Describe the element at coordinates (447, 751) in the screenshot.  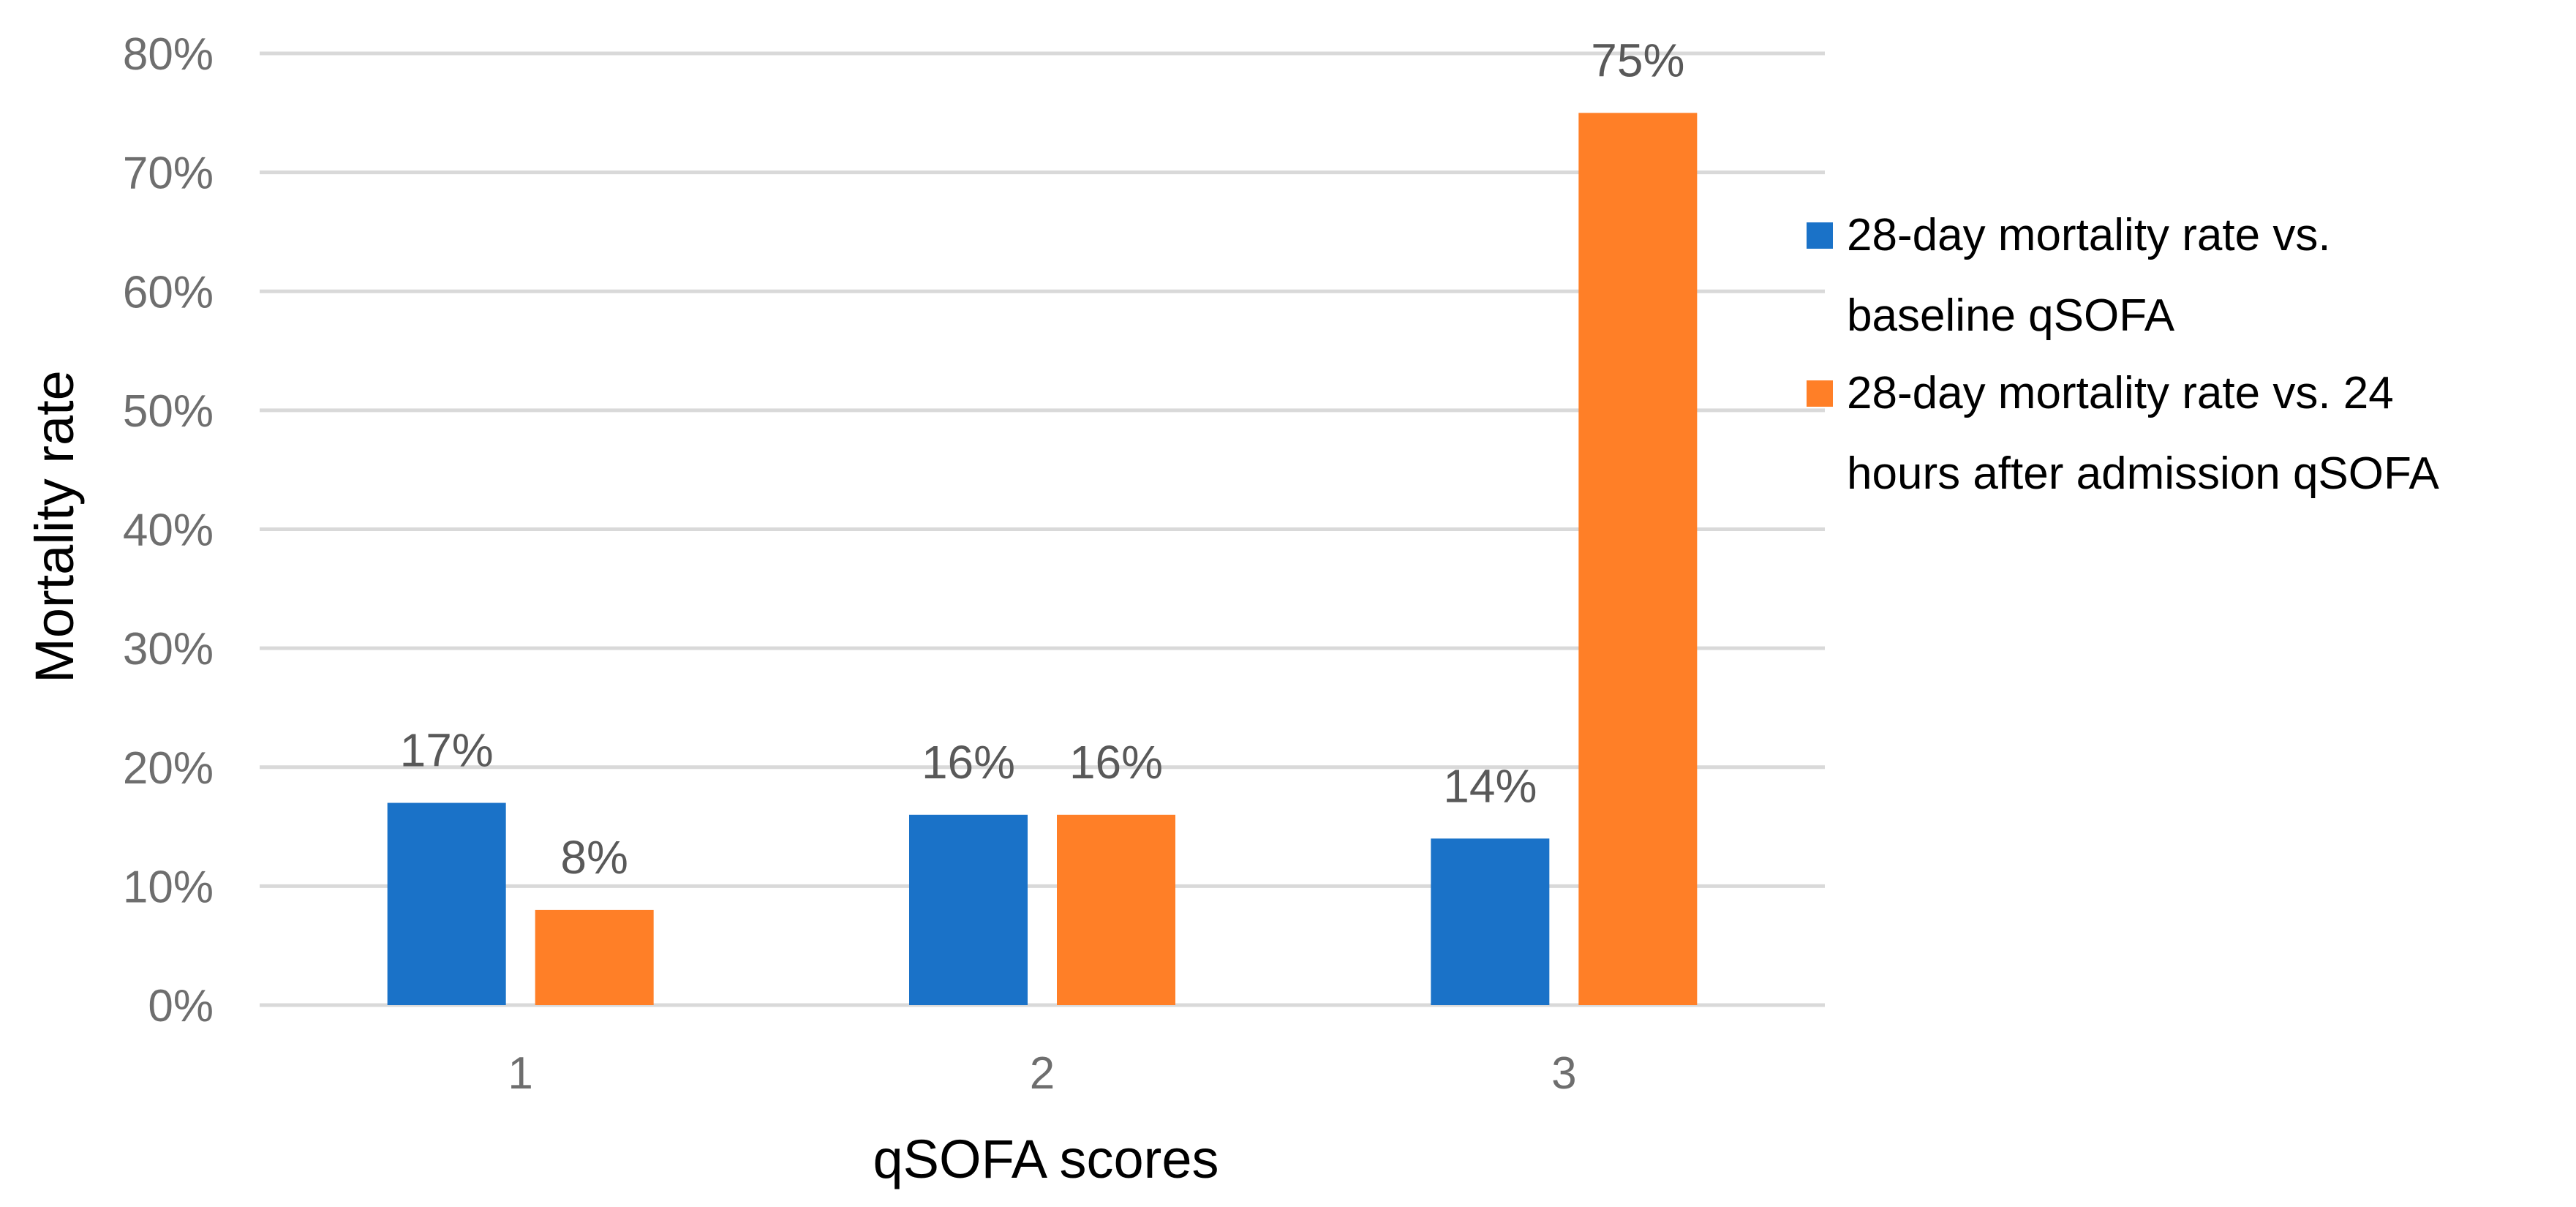
I see `data-label: 17%` at that location.